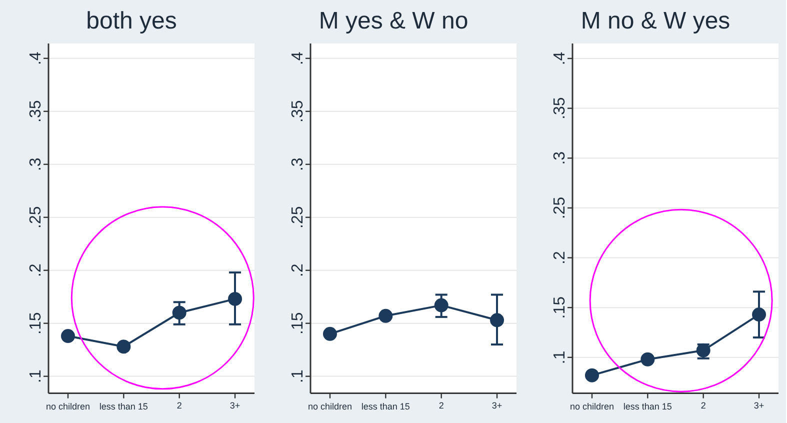 The height and width of the screenshot is (423, 787). What do you see at coordinates (393, 21) in the screenshot?
I see `chart-title: M yes & W no` at bounding box center [393, 21].